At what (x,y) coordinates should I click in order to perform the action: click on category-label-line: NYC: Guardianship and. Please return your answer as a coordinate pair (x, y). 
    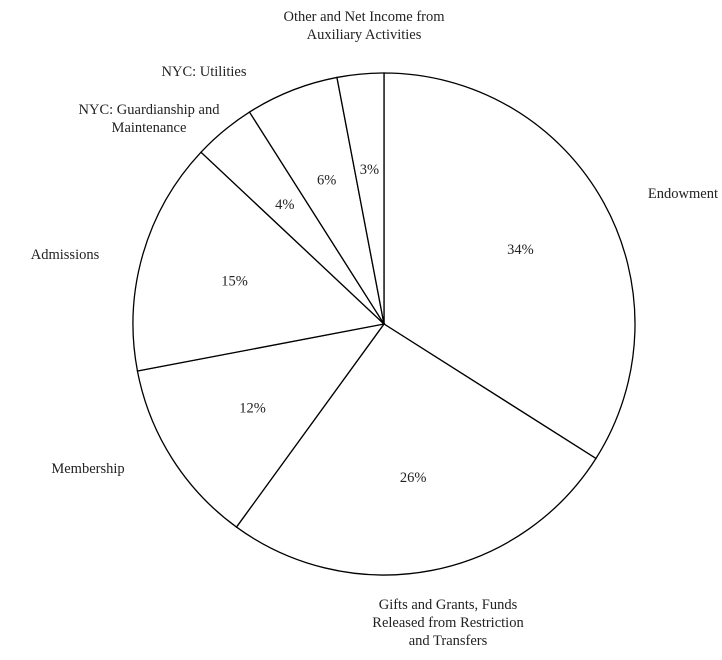
    Looking at the image, I should click on (150, 110).